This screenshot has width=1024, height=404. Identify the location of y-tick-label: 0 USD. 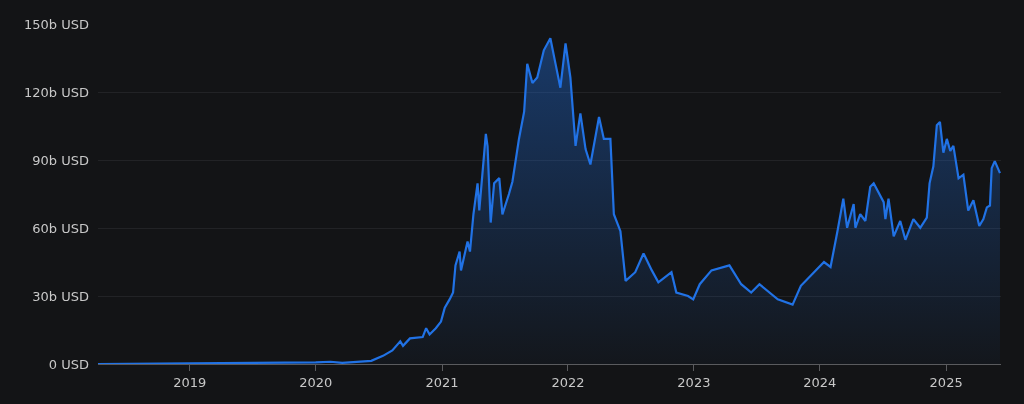
(68, 364).